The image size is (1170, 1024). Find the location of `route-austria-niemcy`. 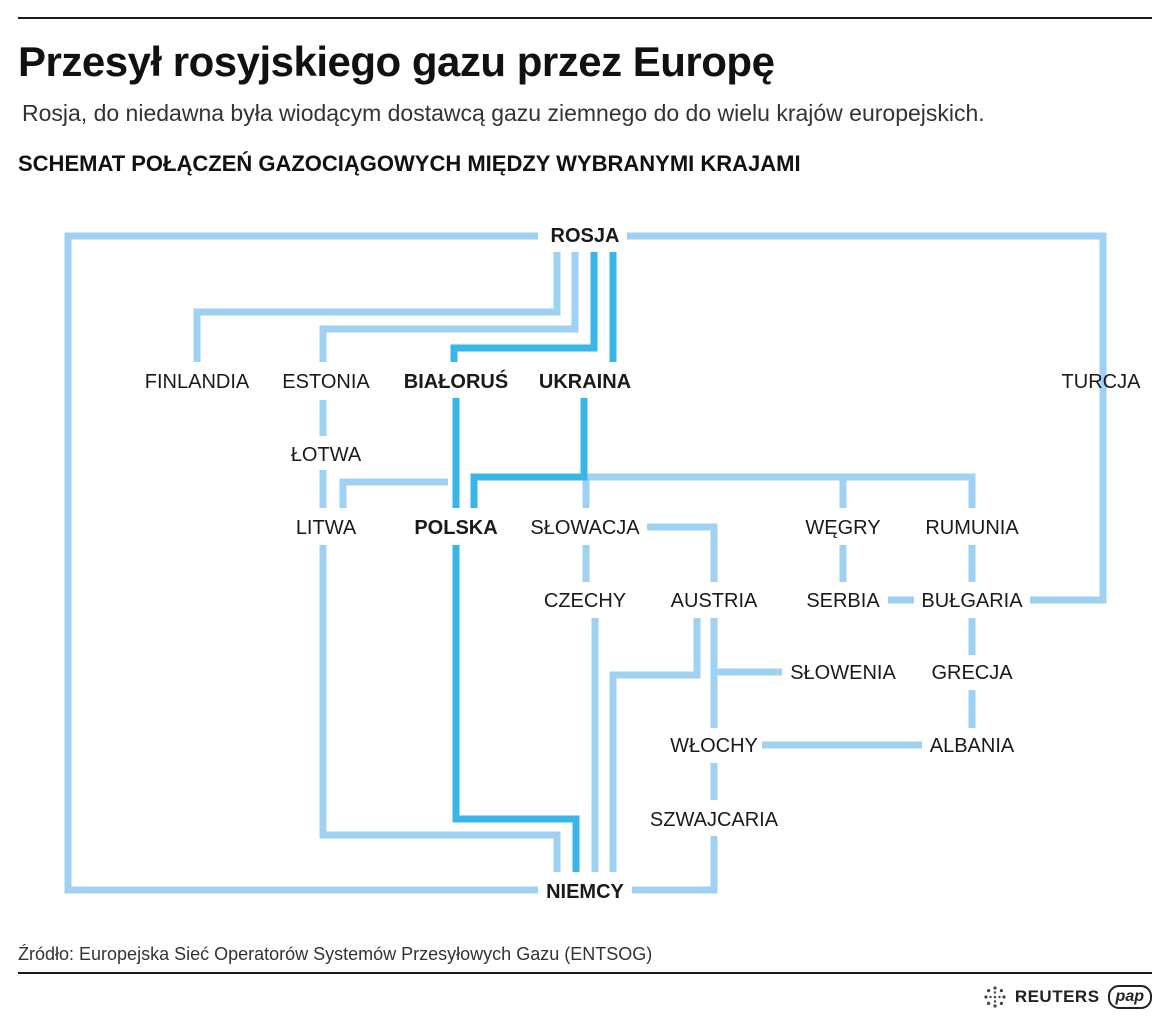

route-austria-niemcy is located at coordinates (655, 745).